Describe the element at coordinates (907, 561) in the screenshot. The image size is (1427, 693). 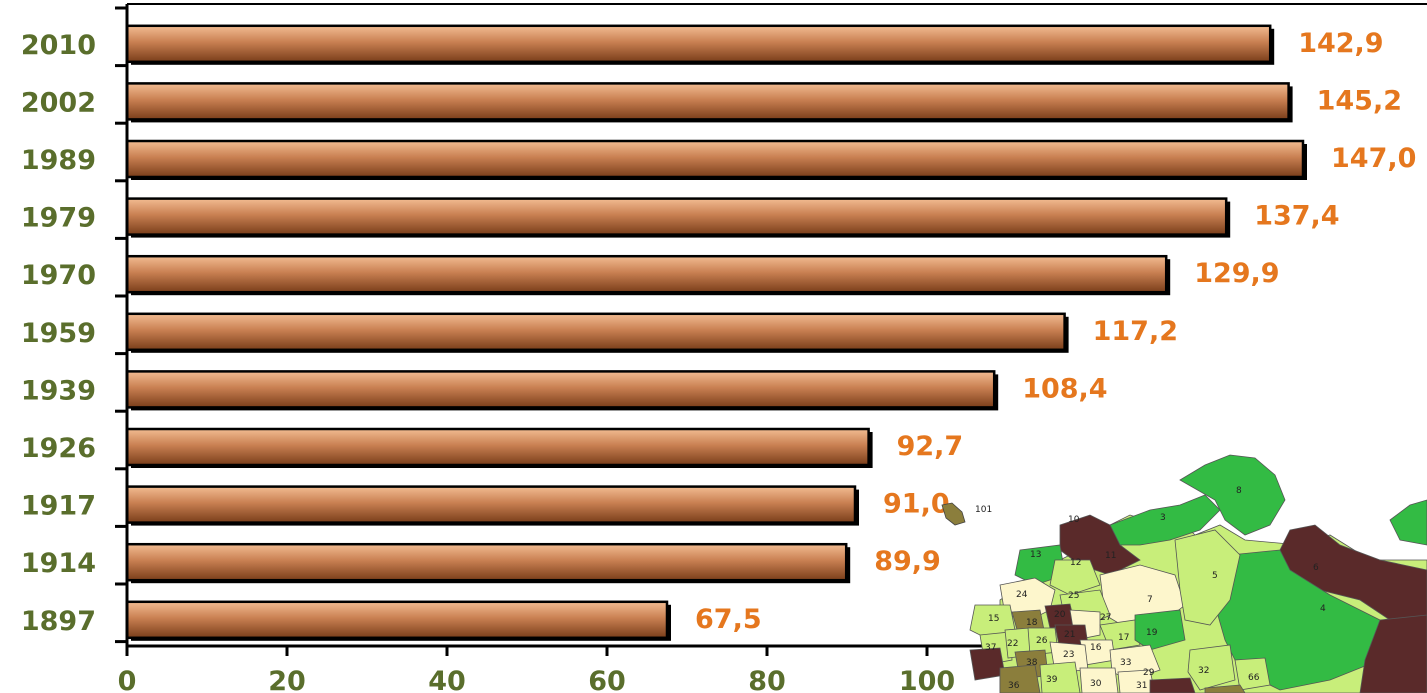
I see `value-label: 89,9` at that location.